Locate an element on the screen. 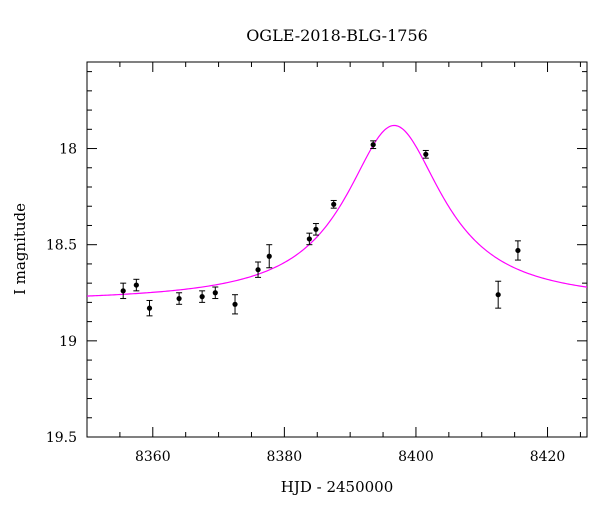 This screenshot has width=600, height=512. y-tick-label: 18.5 is located at coordinates (61, 246).